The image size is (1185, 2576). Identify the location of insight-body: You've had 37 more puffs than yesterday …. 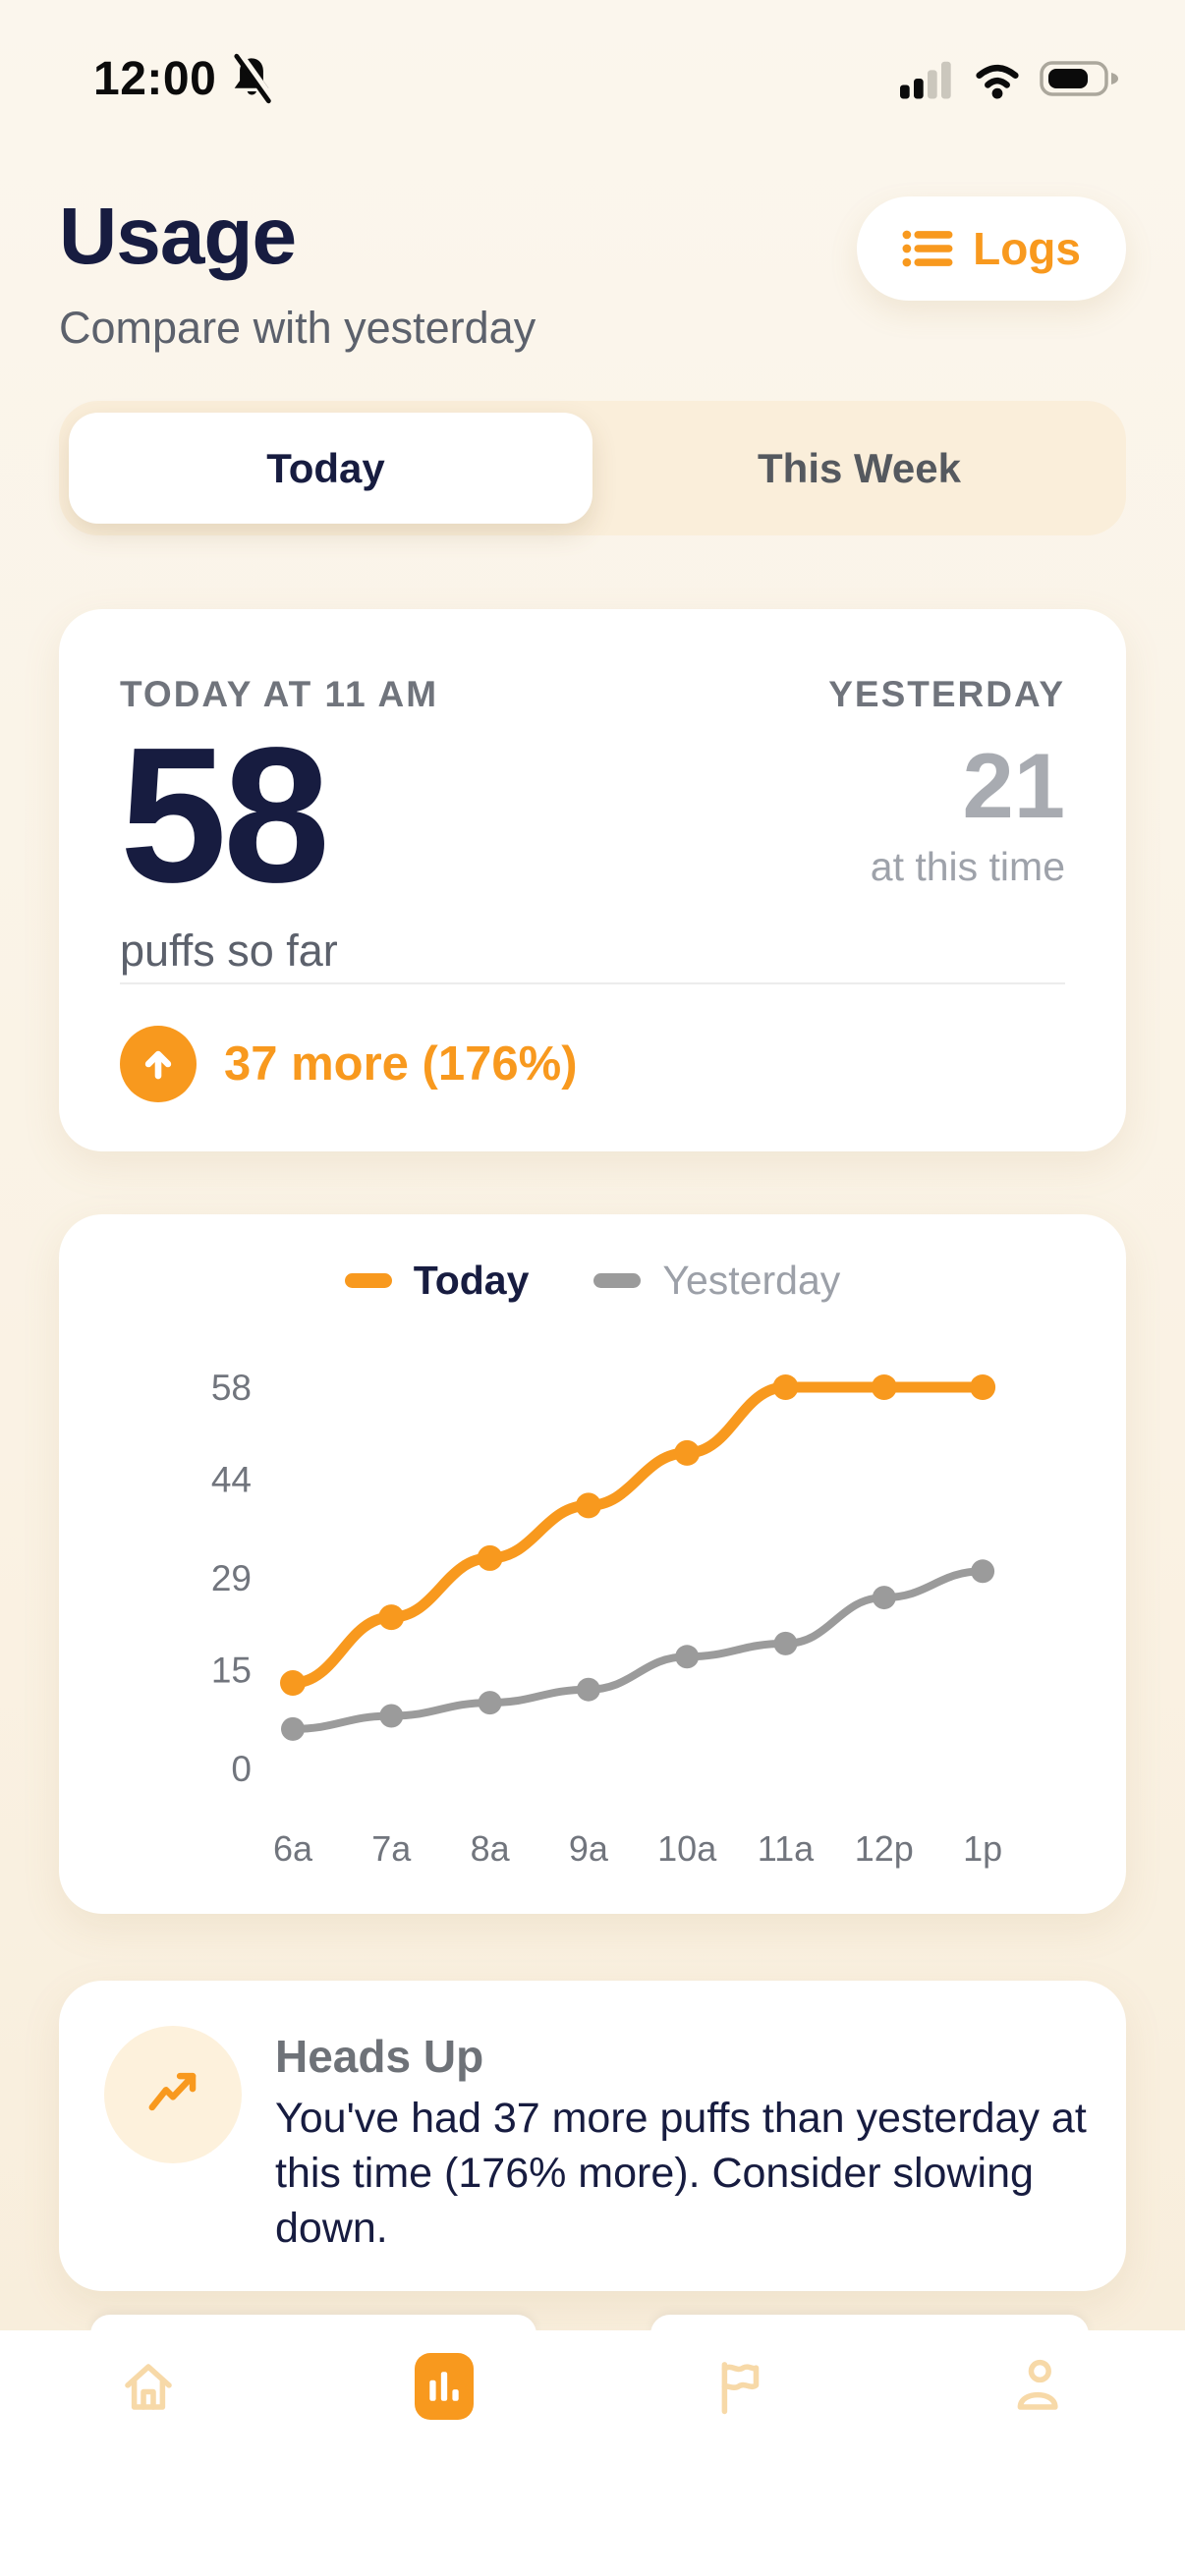
(681, 2173).